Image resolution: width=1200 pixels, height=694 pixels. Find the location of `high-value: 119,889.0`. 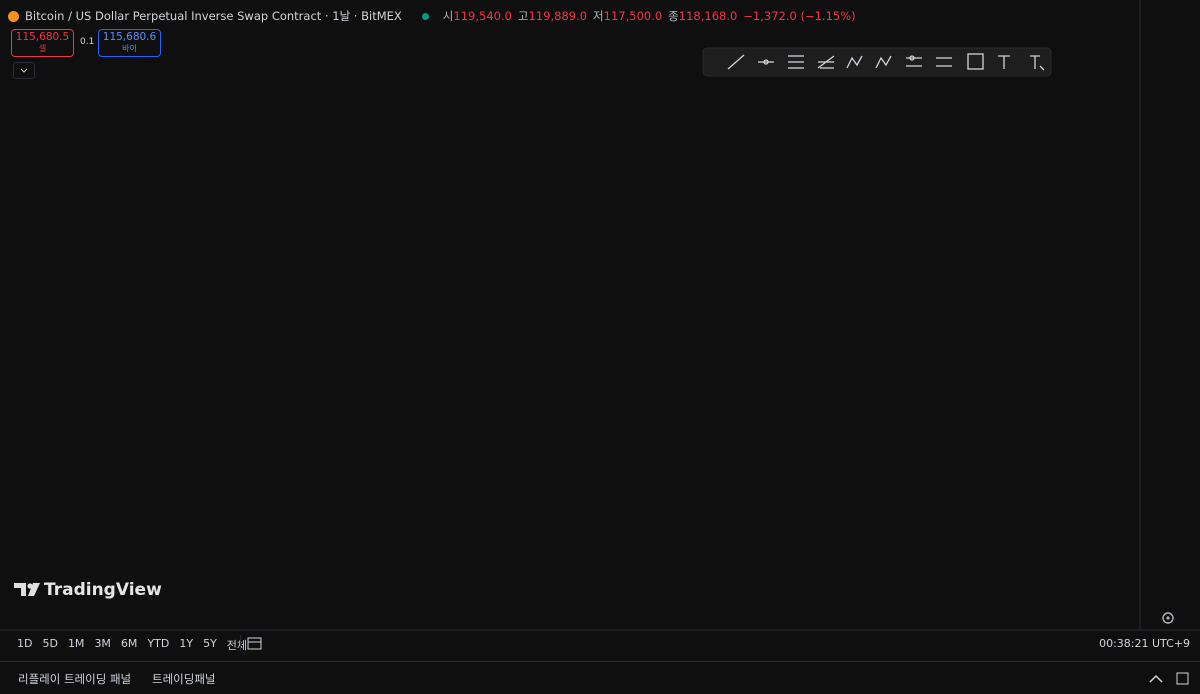

high-value: 119,889.0 is located at coordinates (558, 16).